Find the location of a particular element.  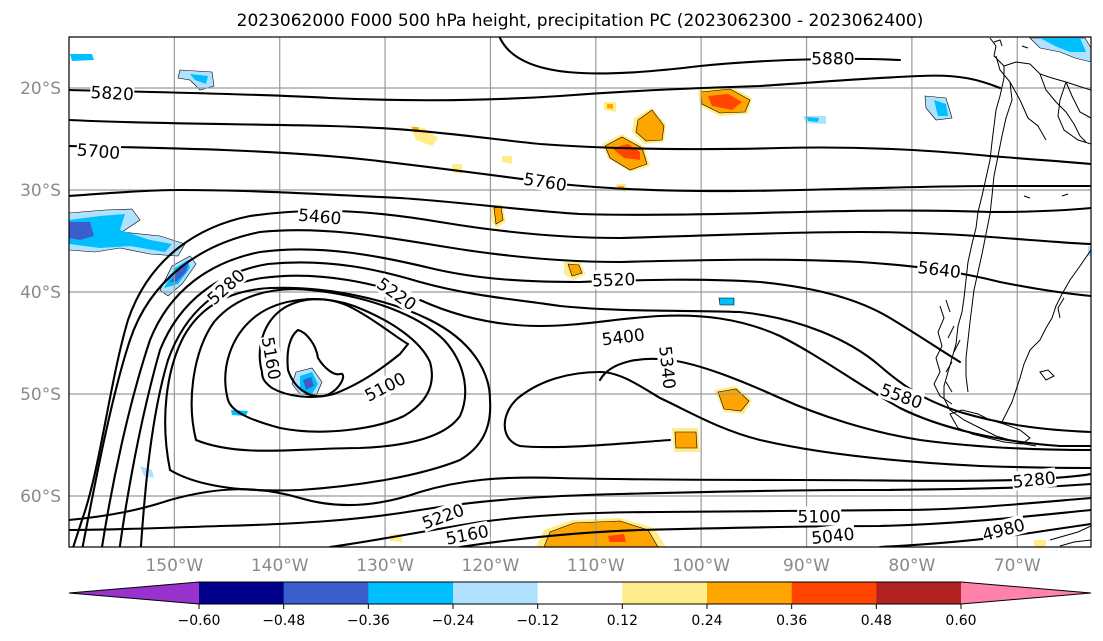

latitude-tick-label: 50°S is located at coordinates (40, 395).